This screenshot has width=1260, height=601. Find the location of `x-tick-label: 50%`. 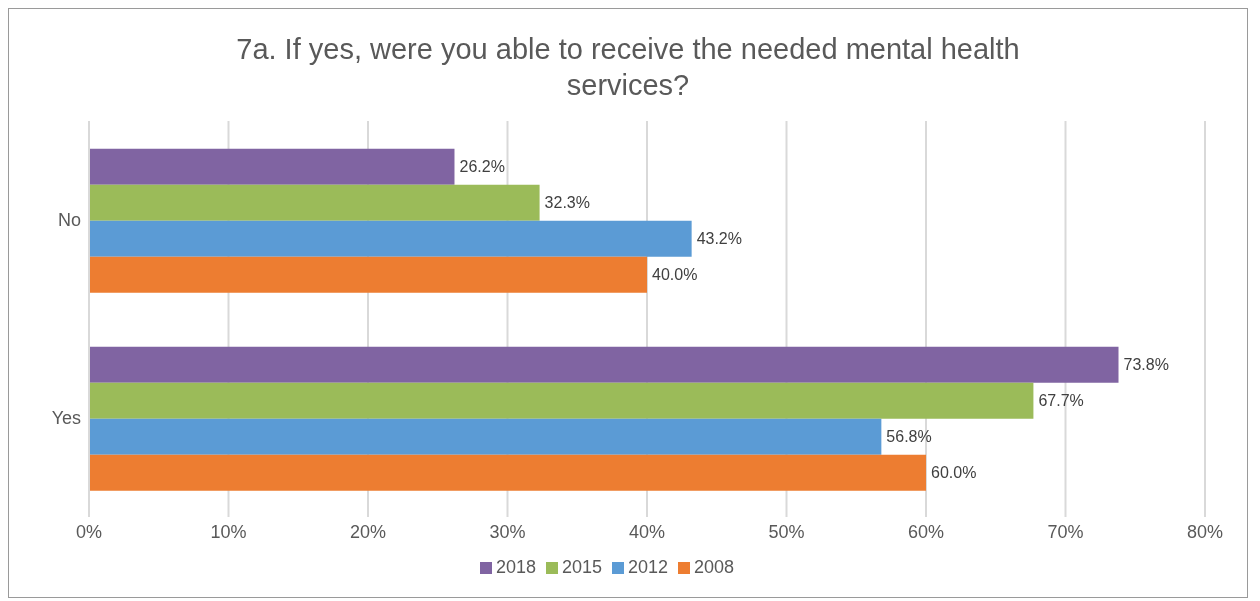

x-tick-label: 50% is located at coordinates (786, 531).